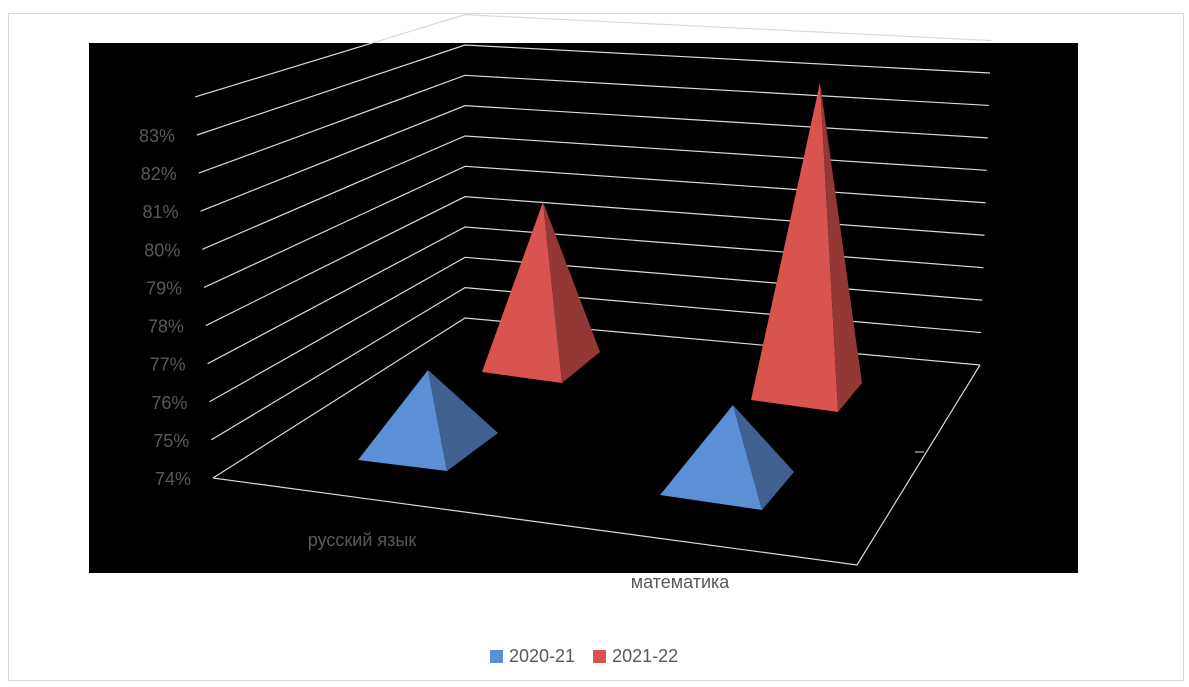  What do you see at coordinates (162, 250) in the screenshot?
I see `y-tick-label: 80%` at bounding box center [162, 250].